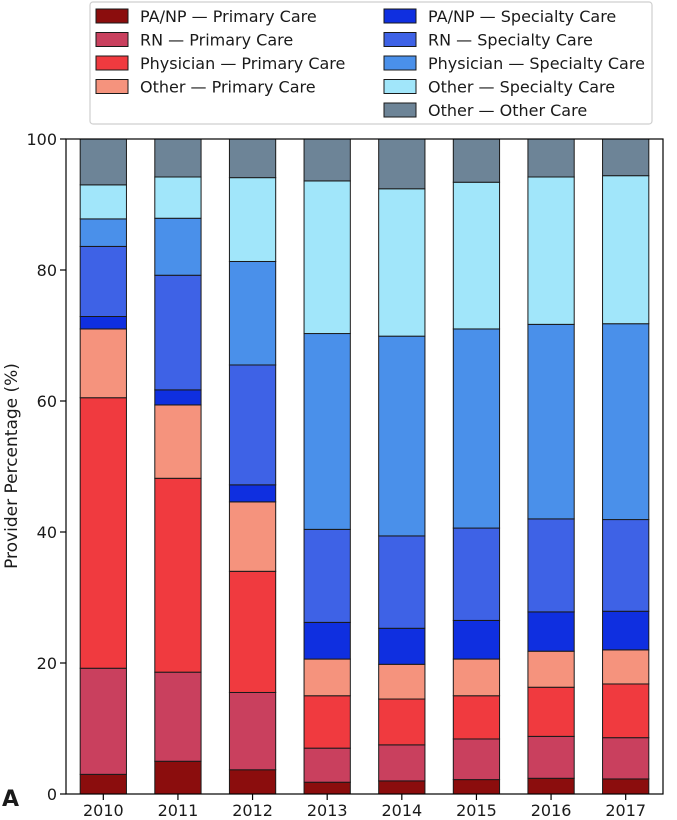  What do you see at coordinates (228, 16) in the screenshot?
I see `legend-label-pa-np-primary-care: PA/NP — Primary Care` at bounding box center [228, 16].